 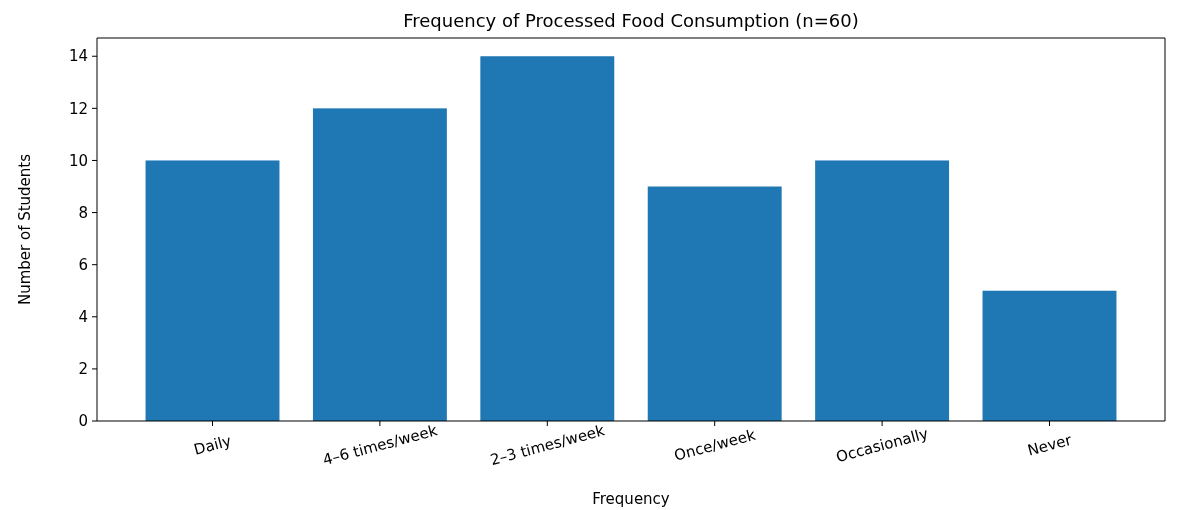 I want to click on y-tick-label: 14, so click(x=78, y=56).